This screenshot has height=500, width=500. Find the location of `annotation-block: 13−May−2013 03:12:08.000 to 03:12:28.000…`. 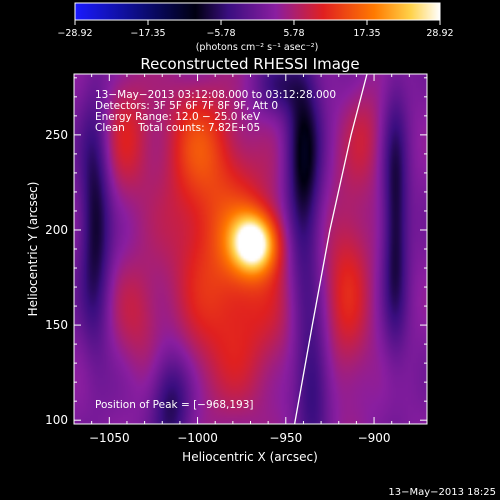

annotation-block: 13−May−2013 03:12:08.000 to 03:12:28.000… is located at coordinates (215, 111).